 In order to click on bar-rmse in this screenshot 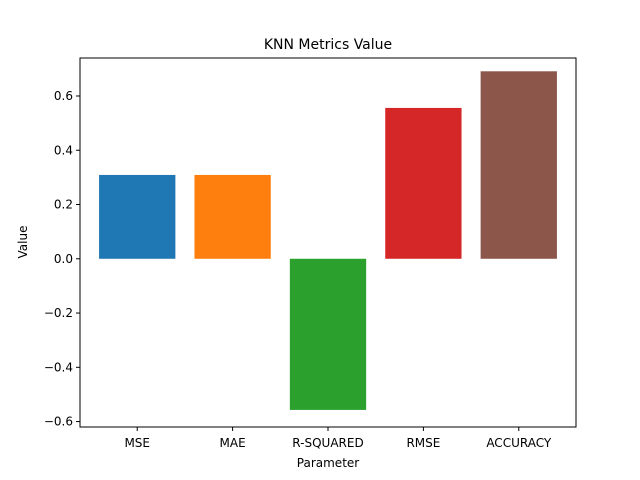, I will do `click(423, 183)`.